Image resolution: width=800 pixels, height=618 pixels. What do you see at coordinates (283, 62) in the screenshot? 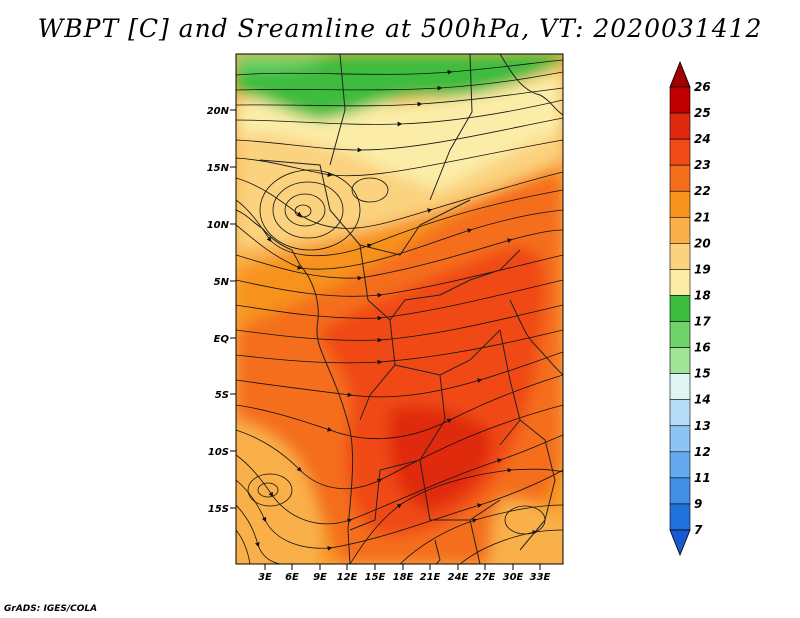
I see `region-green-light` at bounding box center [283, 62].